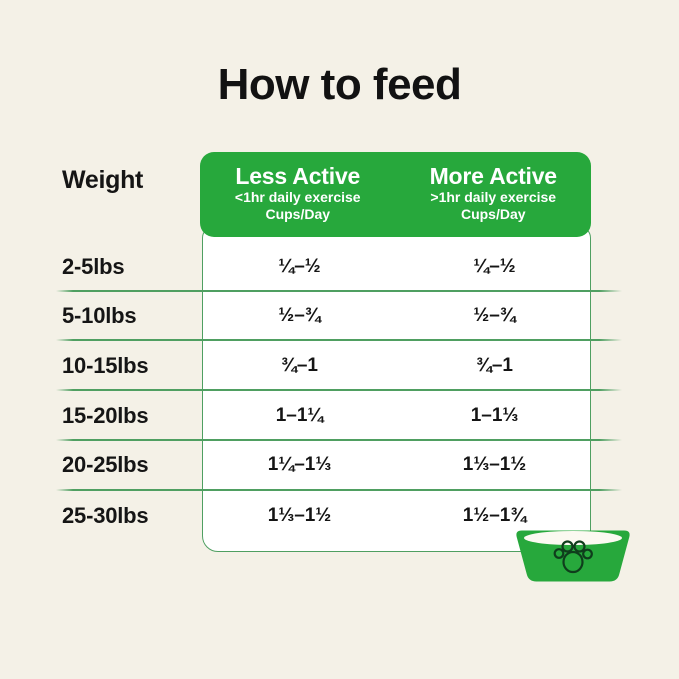 This screenshot has width=679, height=679. I want to click on more-active-cell: ½–¾, so click(494, 315).